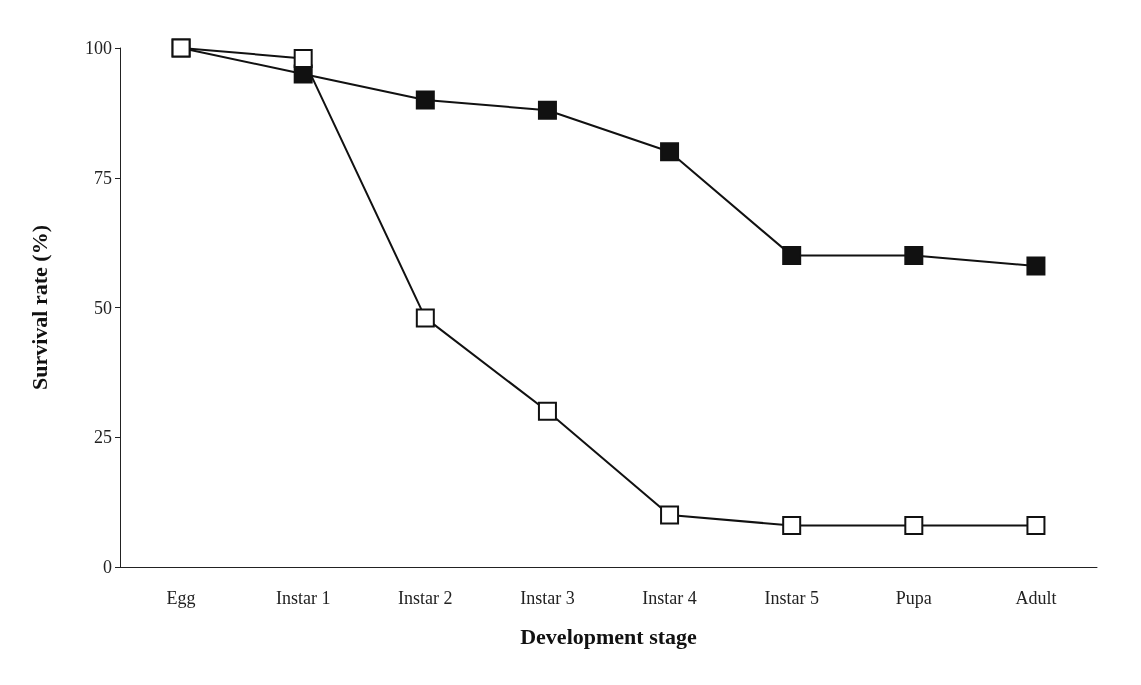 The image size is (1141, 685). What do you see at coordinates (425, 598) in the screenshot?
I see `x-tick-label: Instar 2` at bounding box center [425, 598].